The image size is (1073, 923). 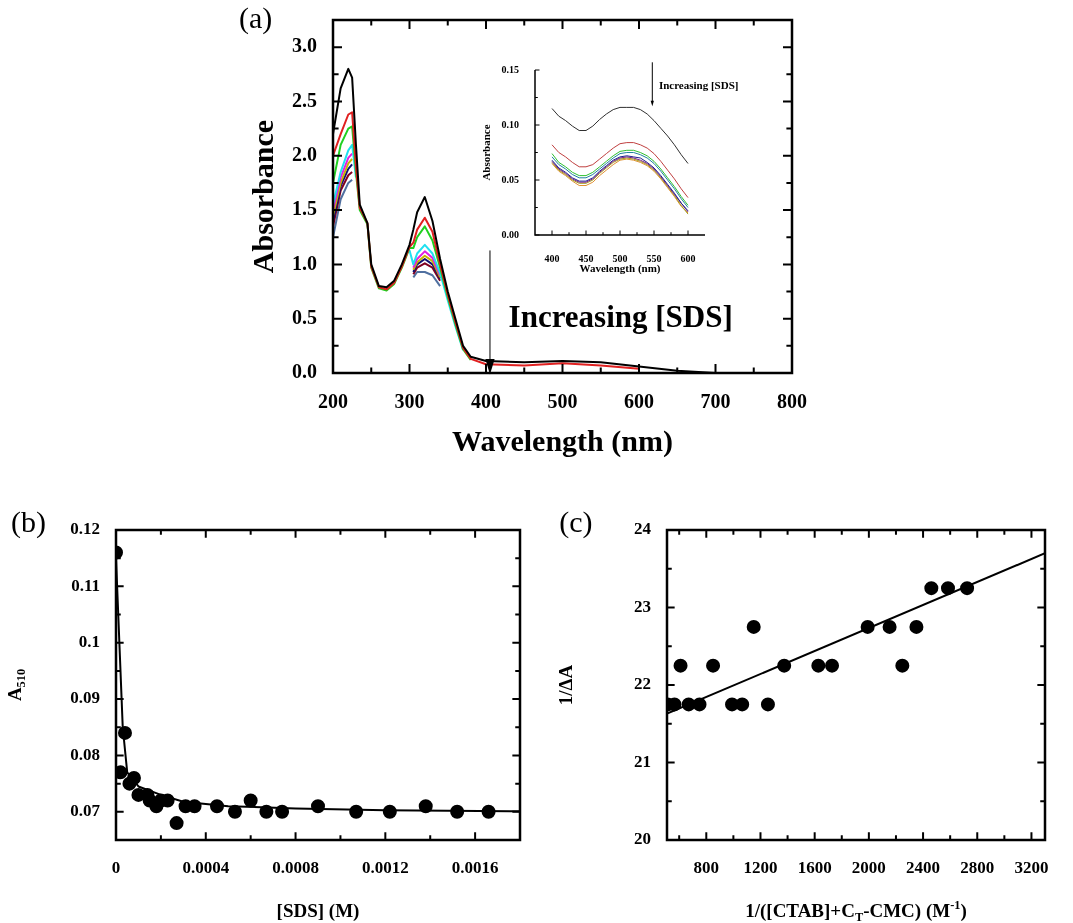 What do you see at coordinates (977, 867) in the screenshot?
I see `x-tick-label: 2800` at bounding box center [977, 867].